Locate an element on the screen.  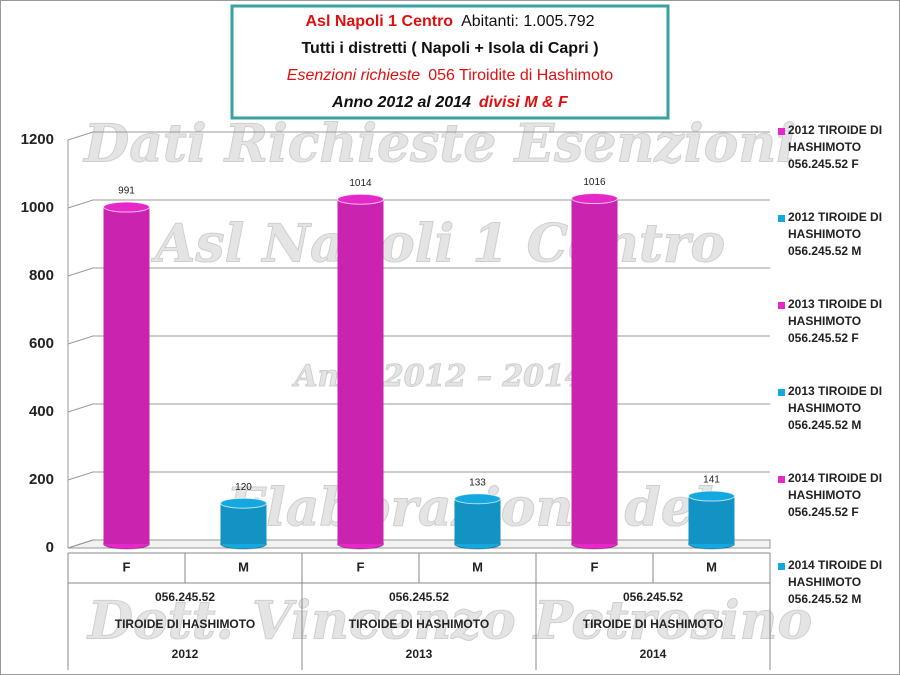
data-label: 991 is located at coordinates (126, 191).